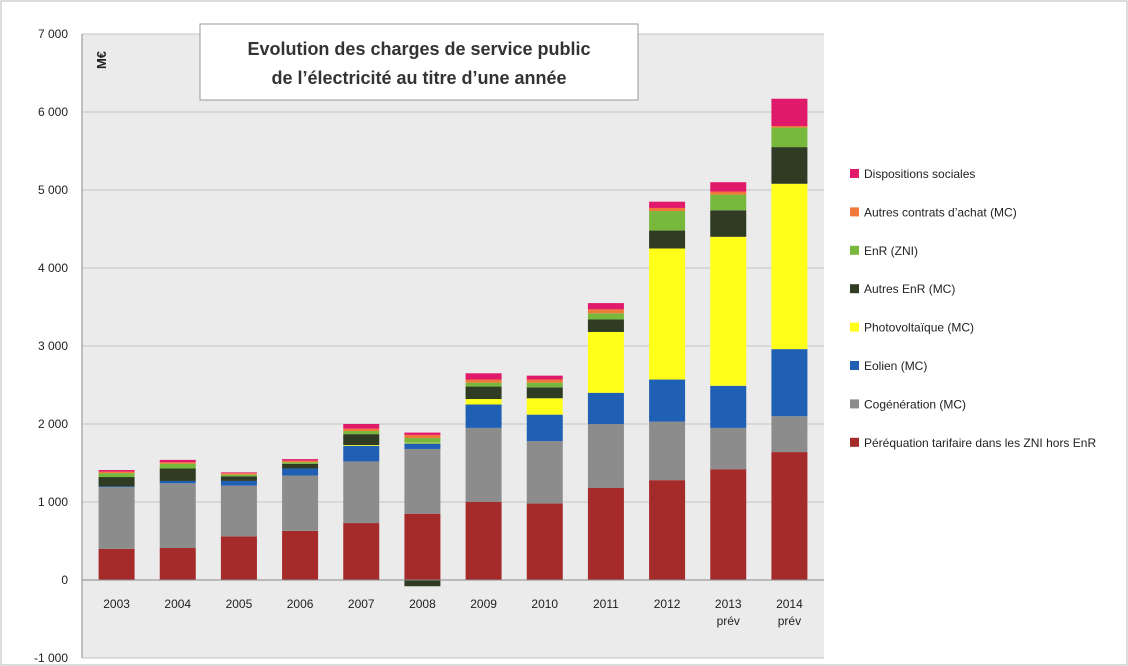 Image resolution: width=1128 pixels, height=666 pixels. Describe the element at coordinates (728, 604) in the screenshot. I see `x-tick-label-10: 2013` at that location.